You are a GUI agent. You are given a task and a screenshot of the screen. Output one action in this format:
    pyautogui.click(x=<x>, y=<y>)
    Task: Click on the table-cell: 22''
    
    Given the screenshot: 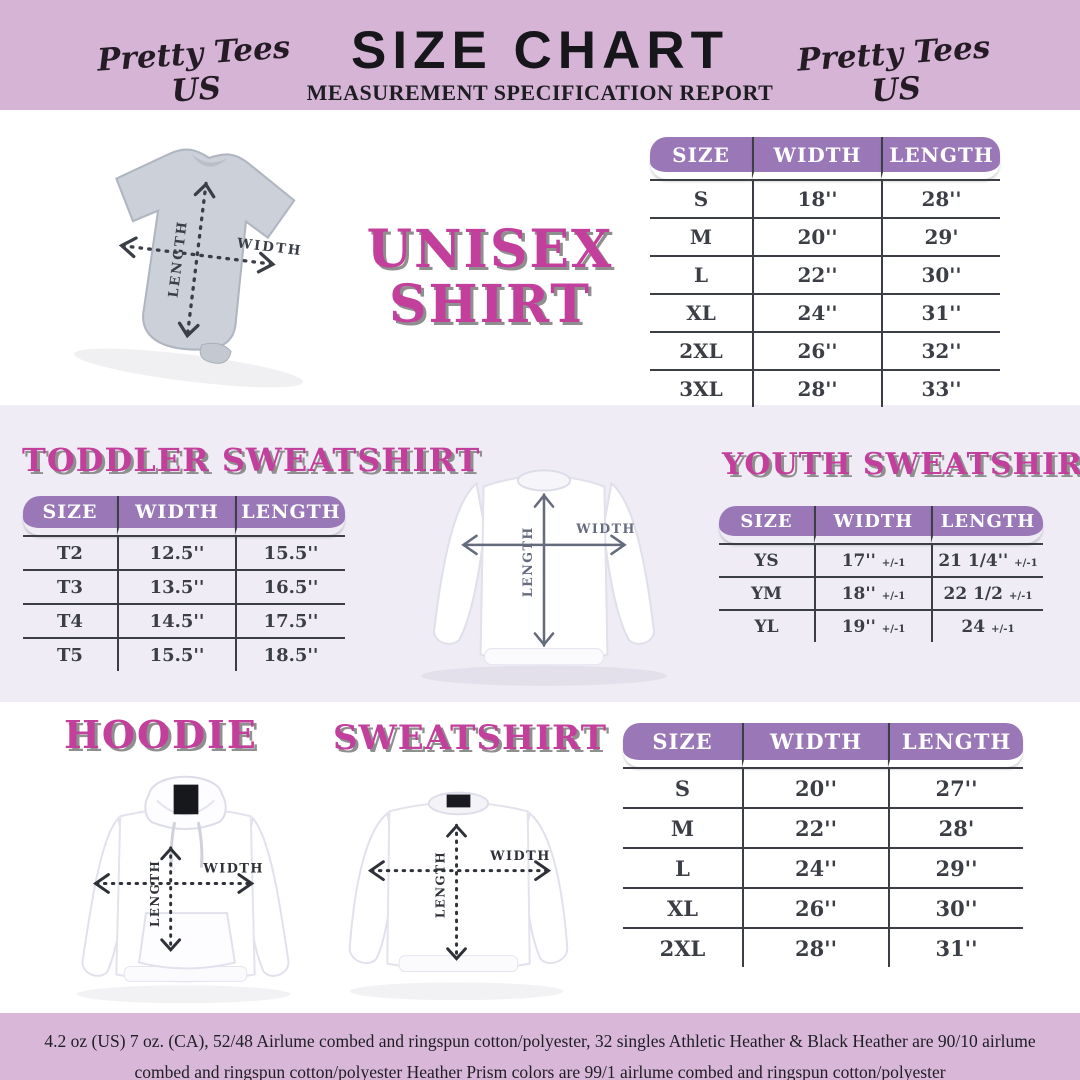 What is the action you would take?
    pyautogui.click(x=815, y=827)
    